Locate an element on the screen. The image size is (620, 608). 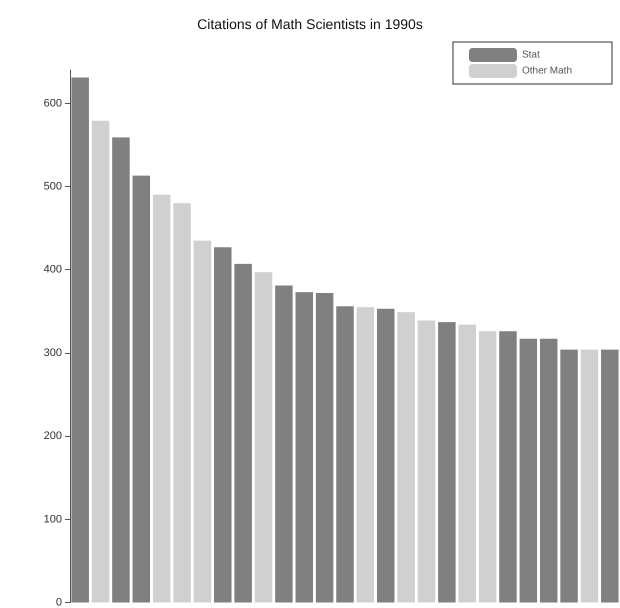
chart-title: Citations of Math Scientists in 1990s is located at coordinates (310, 24).